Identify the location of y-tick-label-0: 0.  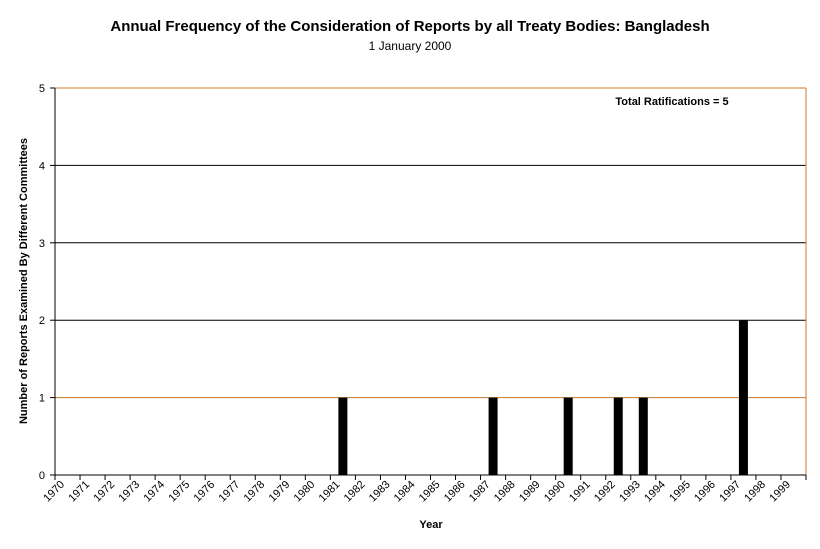
(42, 476).